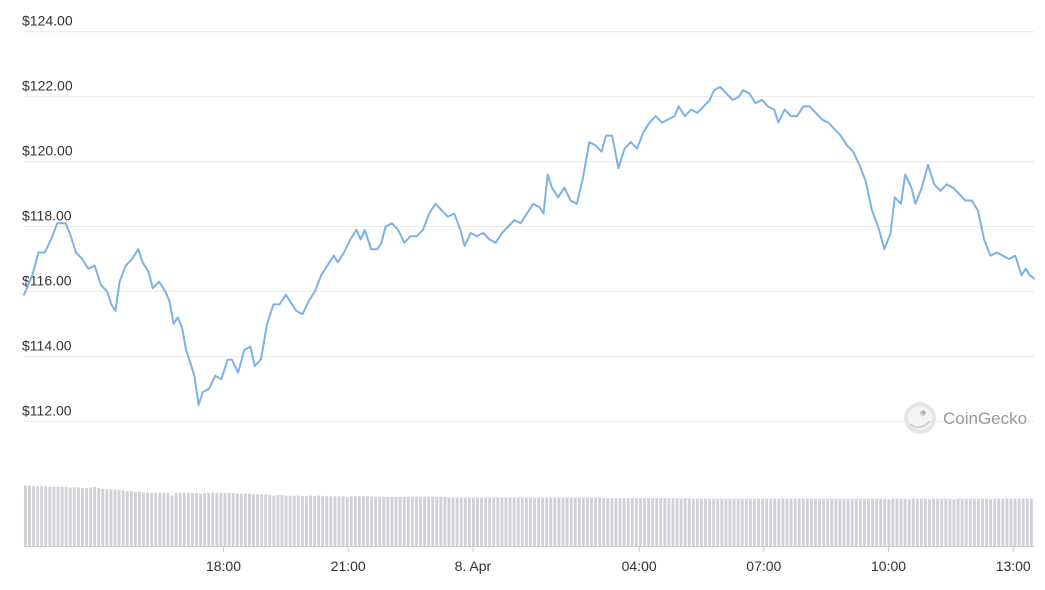 The width and height of the screenshot is (1045, 590). Describe the element at coordinates (47, 410) in the screenshot. I see `y-tick-label: $112.00` at that location.